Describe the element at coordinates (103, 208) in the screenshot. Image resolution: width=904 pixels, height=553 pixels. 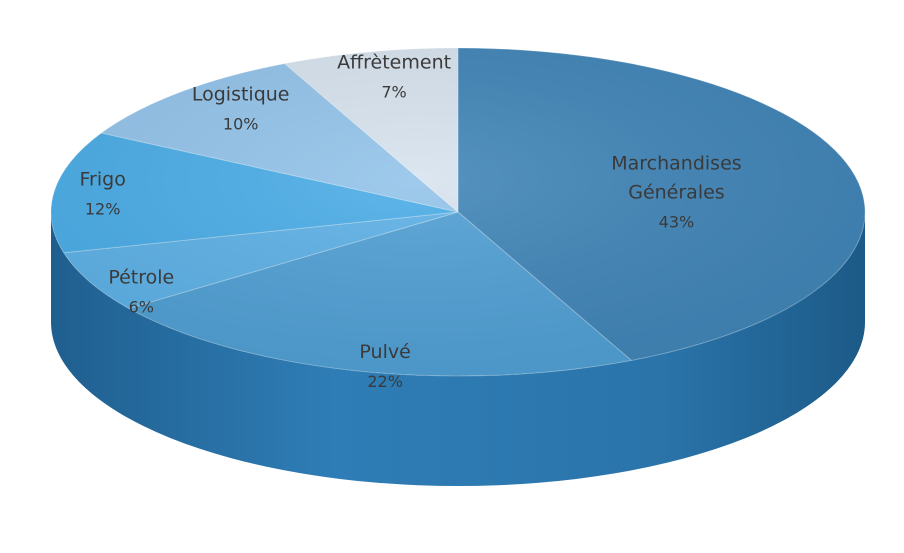
I see `slice-percent: 12%` at that location.